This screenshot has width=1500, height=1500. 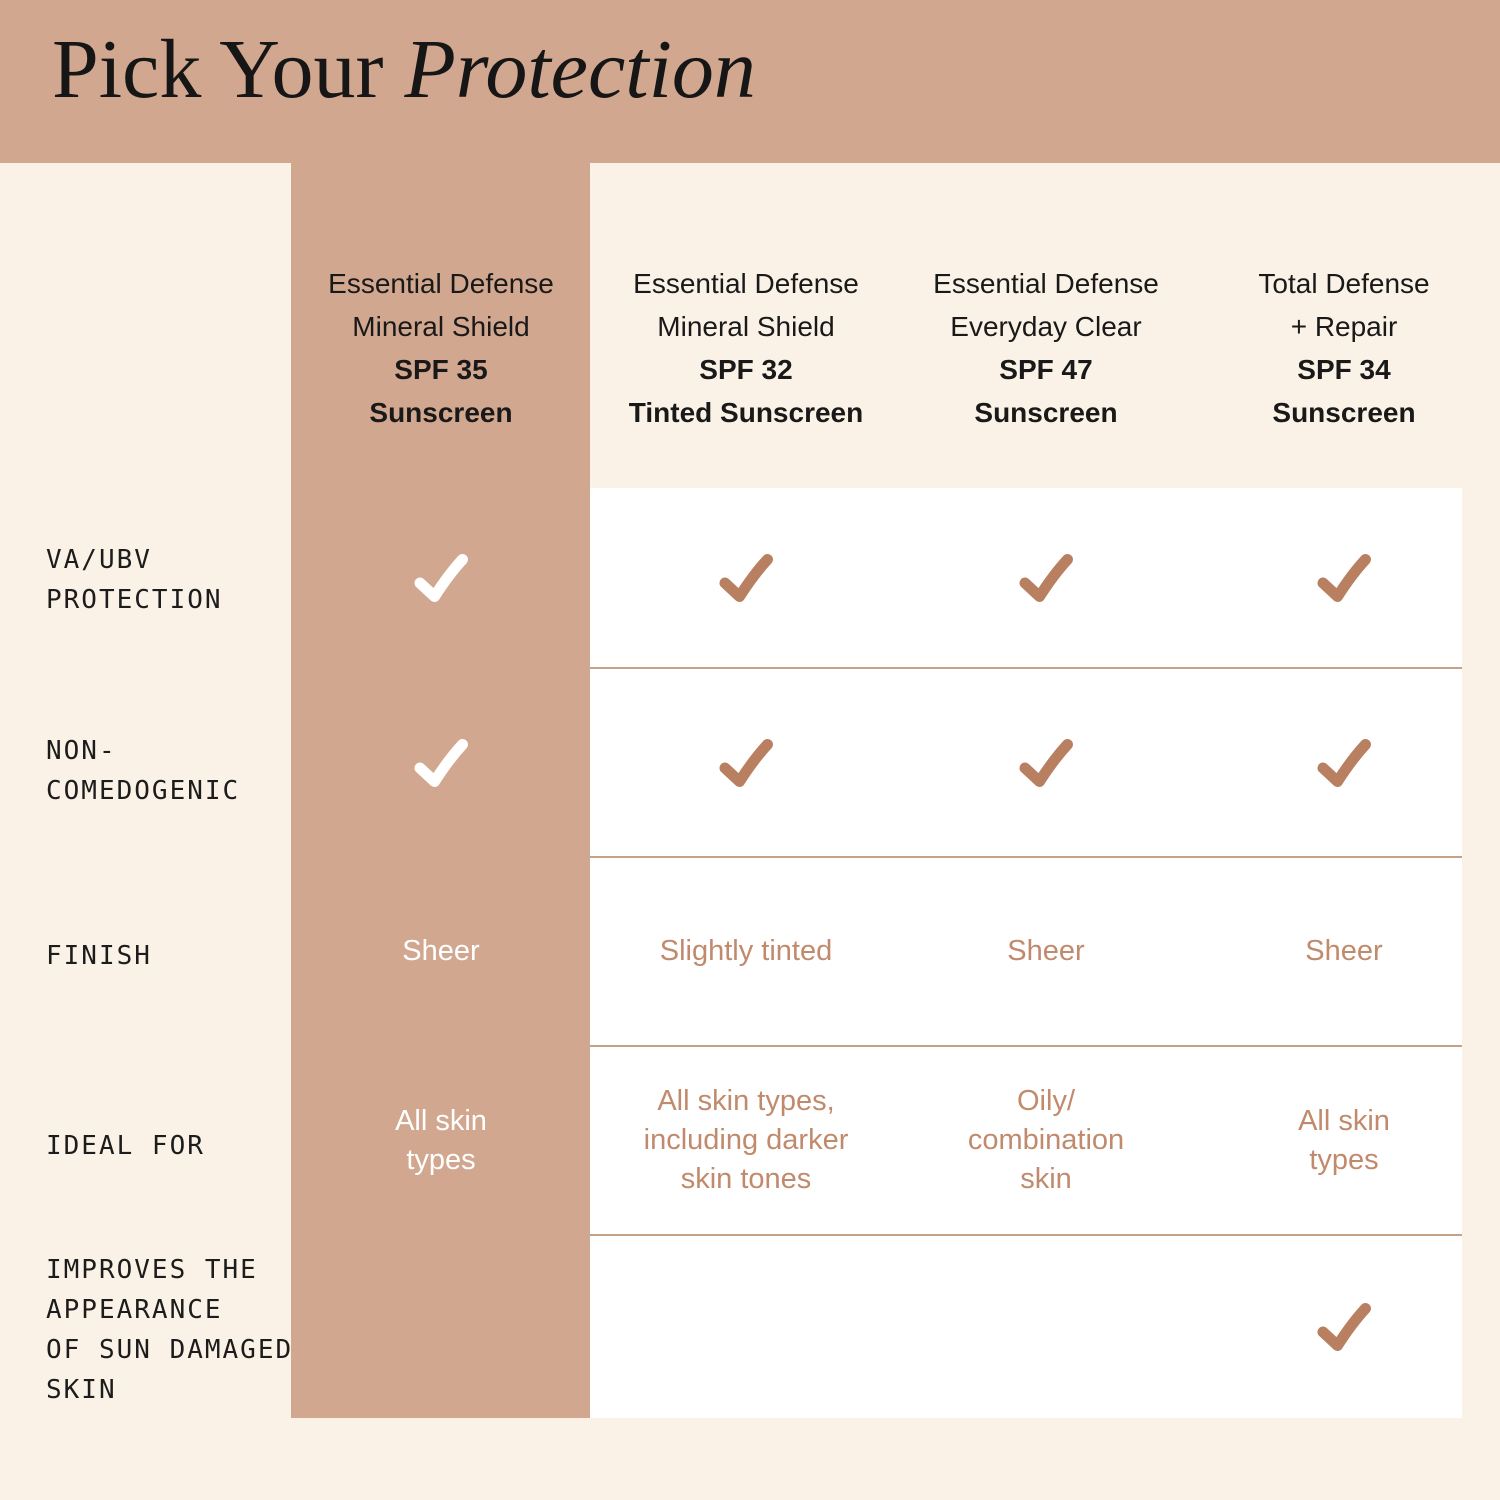 What do you see at coordinates (746, 951) in the screenshot?
I see `cell-finish: Slightly tinted` at bounding box center [746, 951].